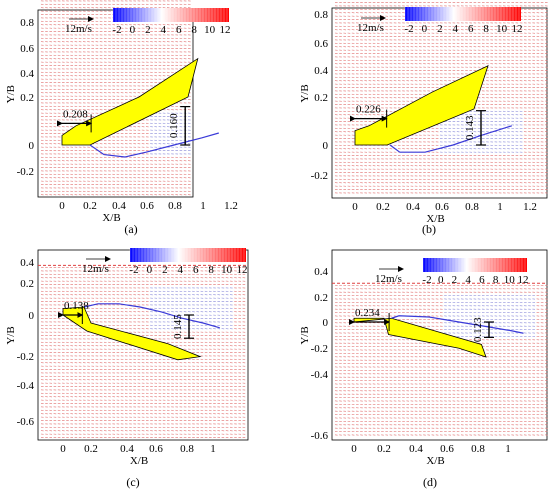 This screenshot has height=495, width=550. What do you see at coordinates (132, 482) in the screenshot?
I see `panel-caption: (c)` at bounding box center [132, 482].